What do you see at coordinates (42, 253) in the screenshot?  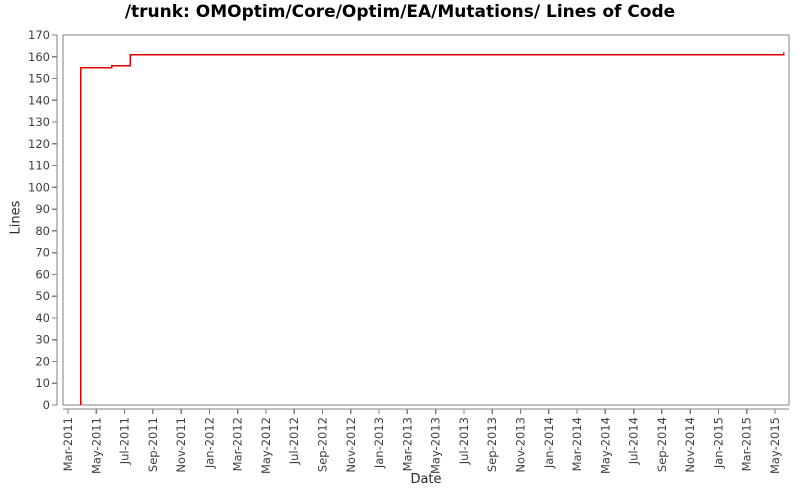 I see `y-tick-label: 70` at bounding box center [42, 253].